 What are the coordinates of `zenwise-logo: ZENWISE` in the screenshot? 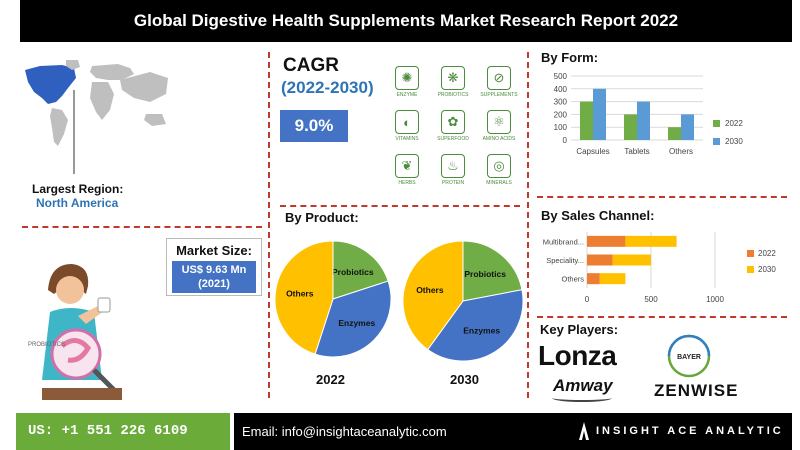 It's located at (696, 390).